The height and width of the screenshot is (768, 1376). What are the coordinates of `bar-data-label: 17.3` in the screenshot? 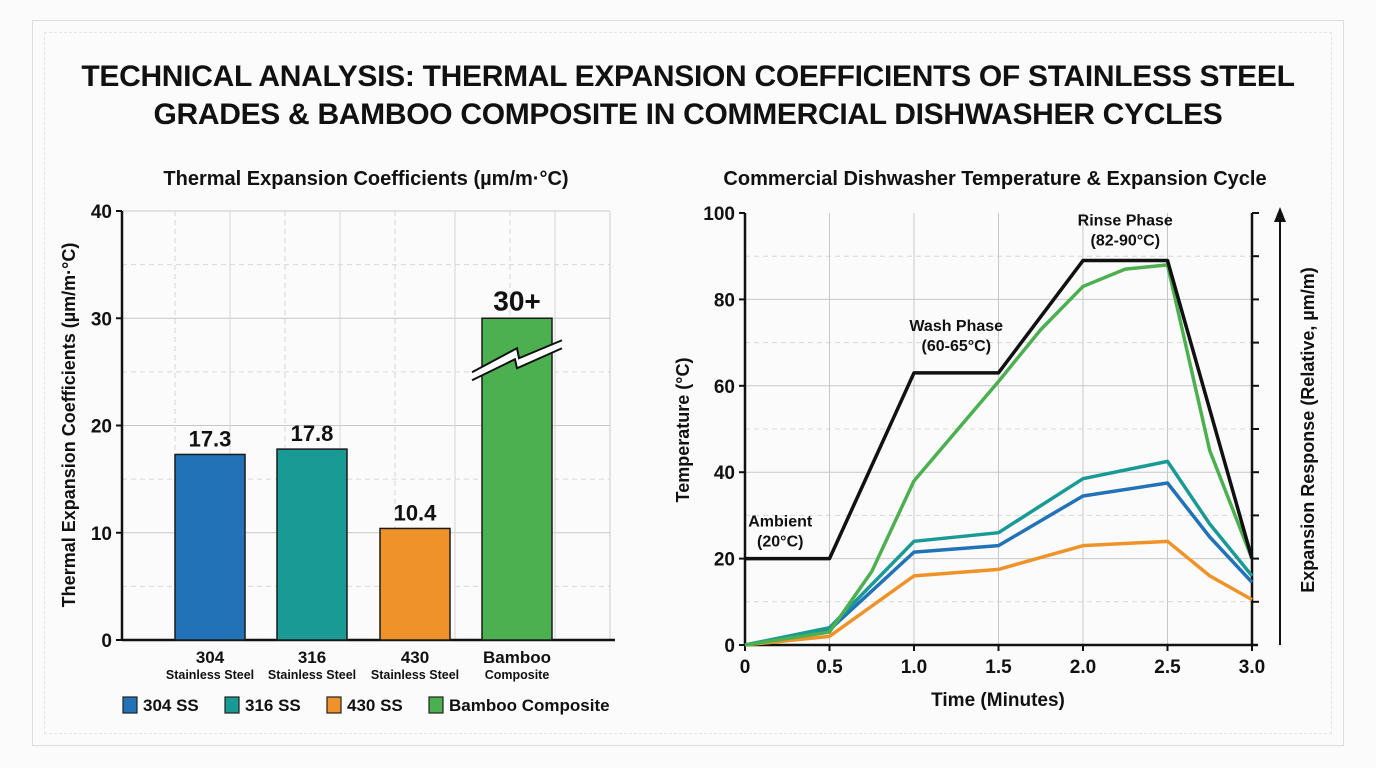 It's located at (210, 438).